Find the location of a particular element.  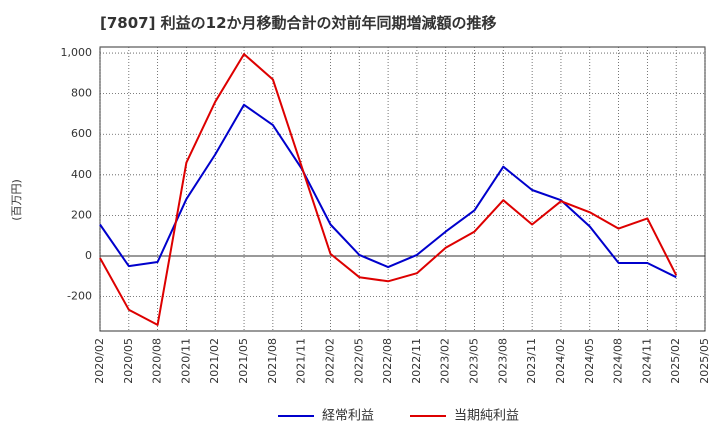

x-tick-label: 2020/02 is located at coordinates (99, 361).